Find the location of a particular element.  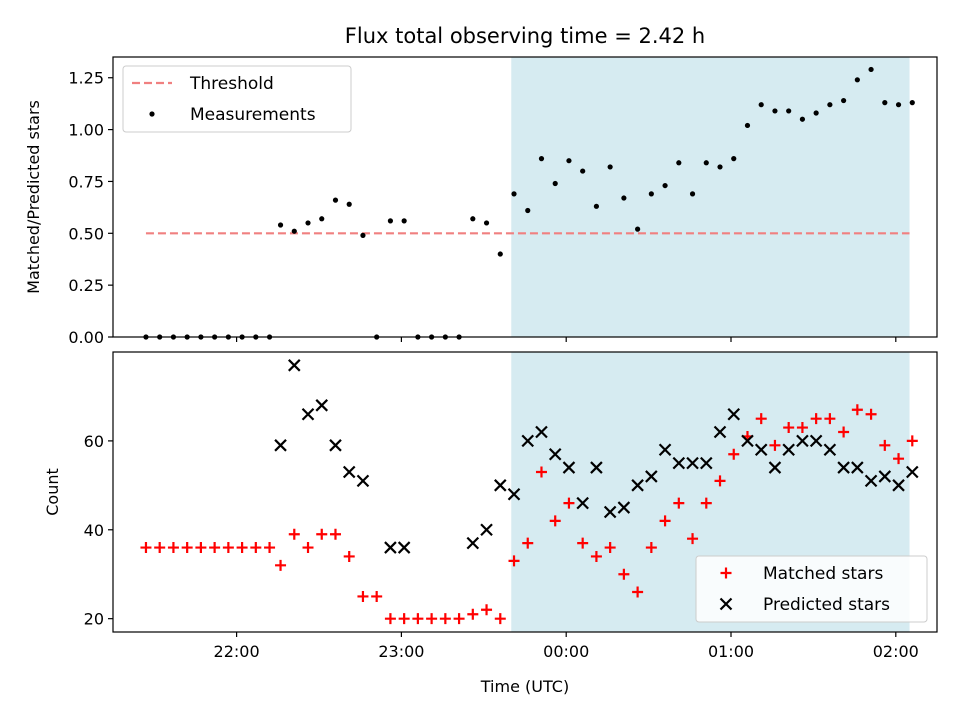

top-ytick-label: 0.00 is located at coordinates (86, 337).